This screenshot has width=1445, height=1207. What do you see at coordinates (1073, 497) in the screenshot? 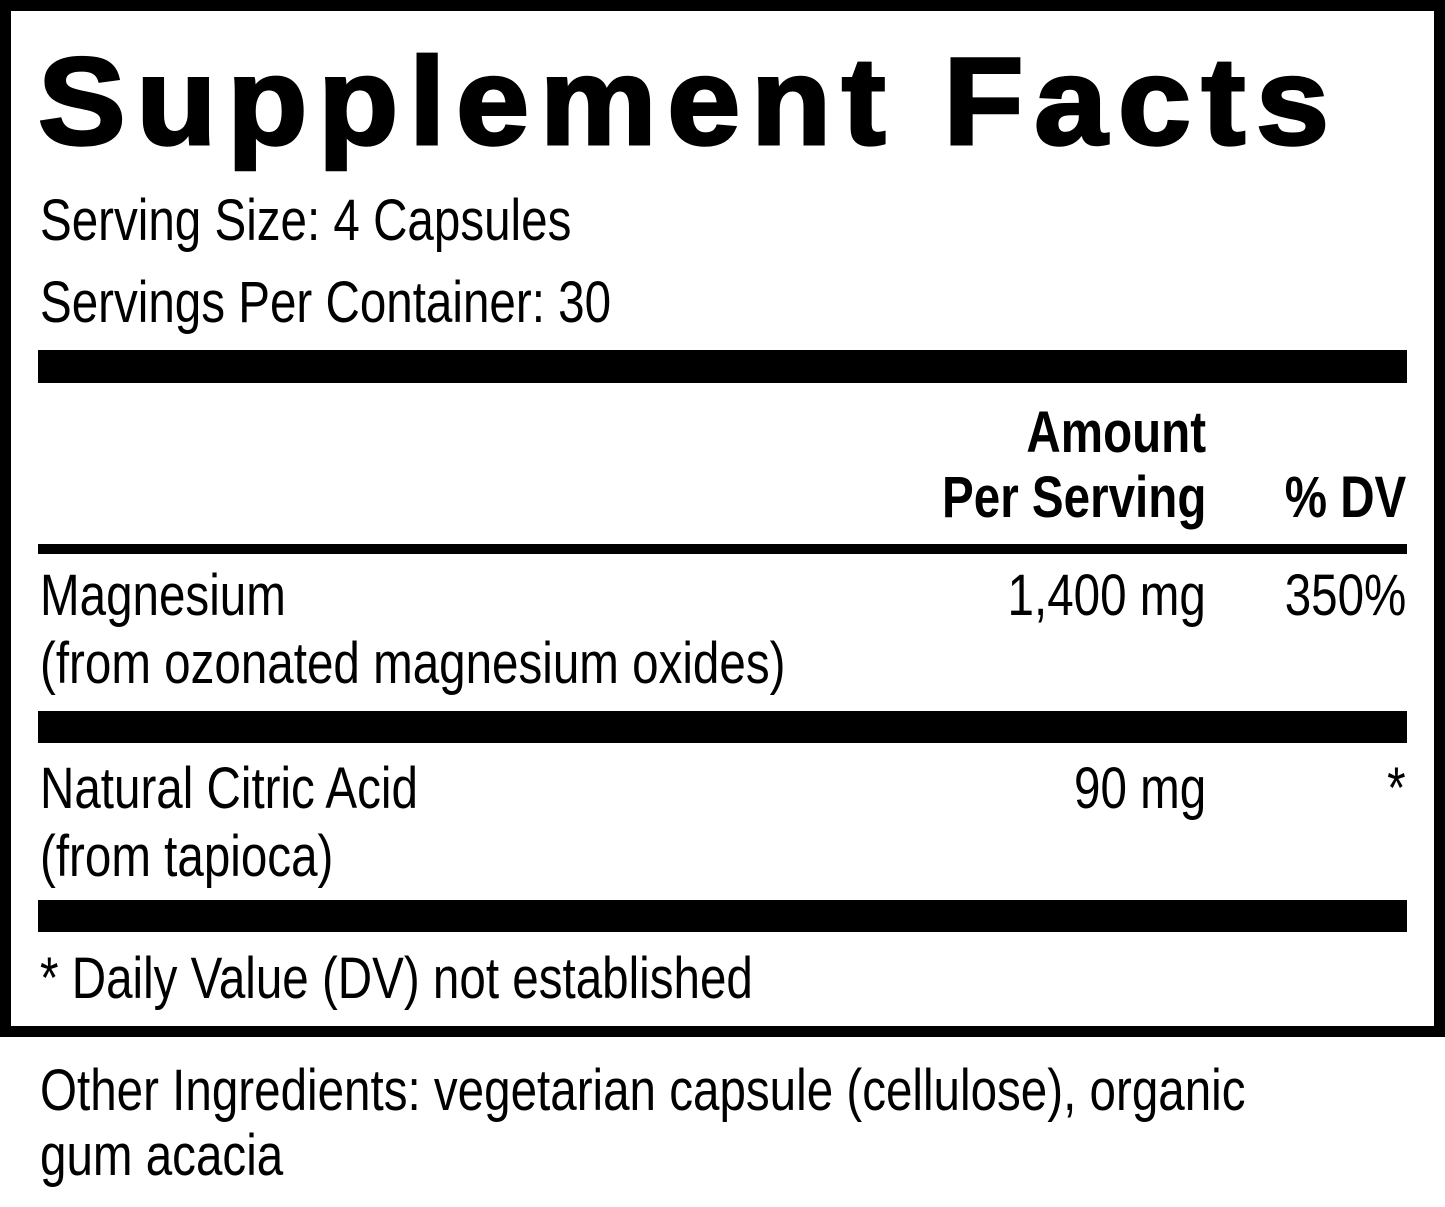
I see `amount-header-line2: Per Serving` at bounding box center [1073, 497].